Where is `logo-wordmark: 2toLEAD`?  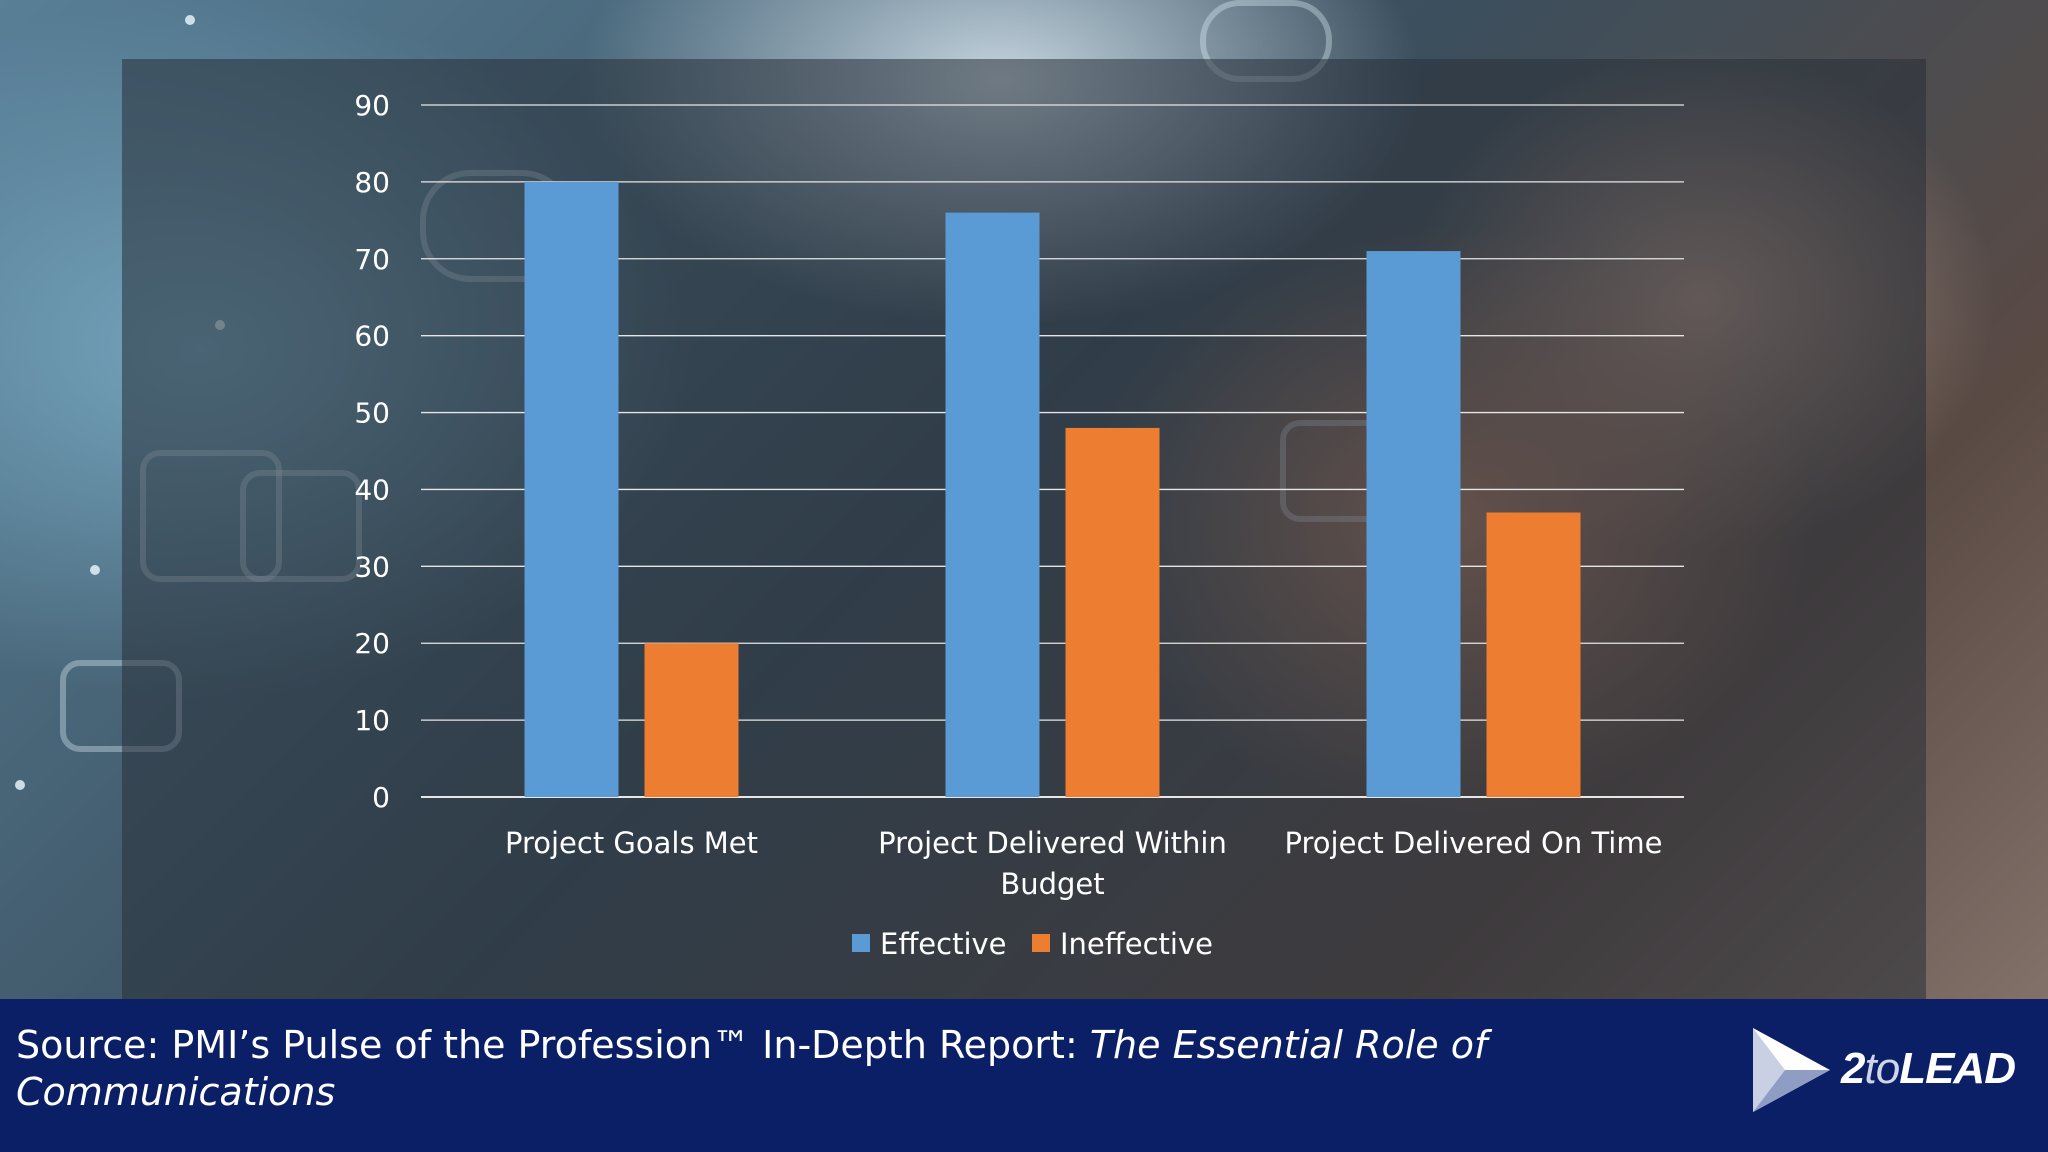 logo-wordmark: 2toLEAD is located at coordinates (1928, 1068).